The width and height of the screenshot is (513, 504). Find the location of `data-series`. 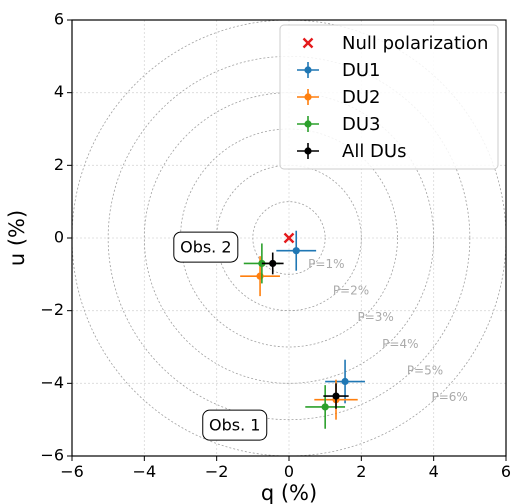

data-series is located at coordinates (302, 329).